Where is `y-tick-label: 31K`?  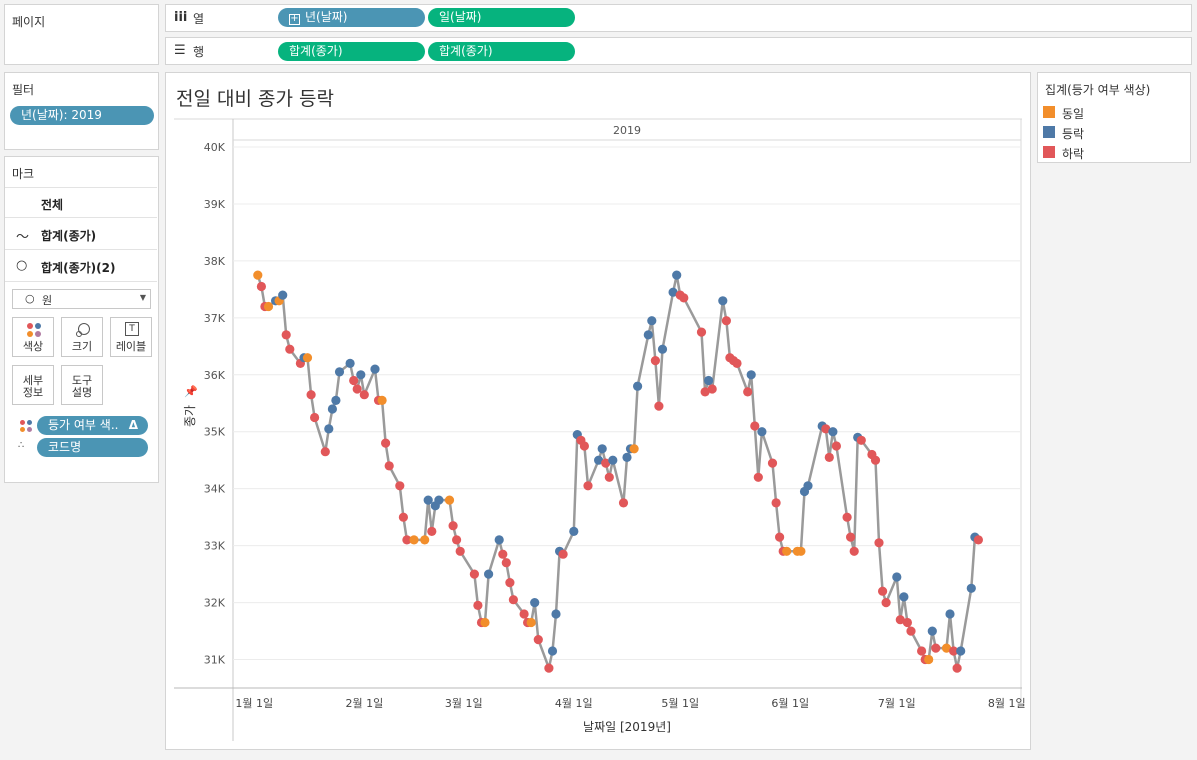 y-tick-label: 31K is located at coordinates (215, 660).